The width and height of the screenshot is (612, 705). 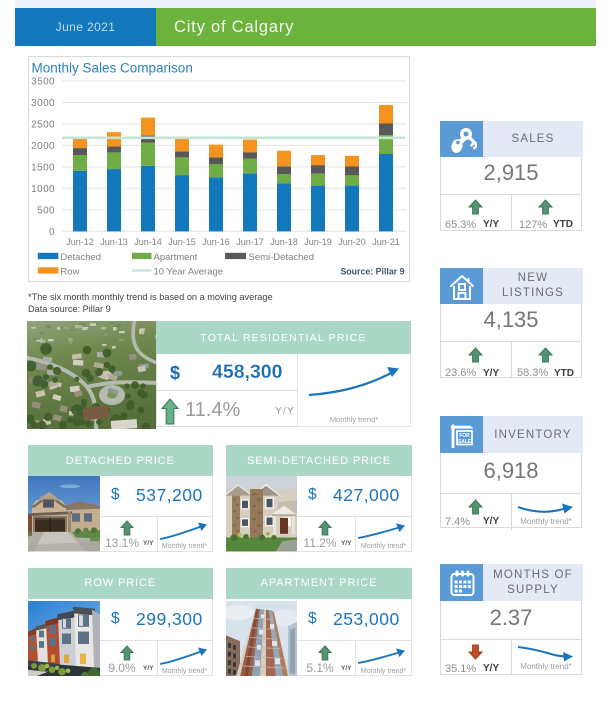 What do you see at coordinates (43, 167) in the screenshot?
I see `svg-text: 1500` at bounding box center [43, 167].